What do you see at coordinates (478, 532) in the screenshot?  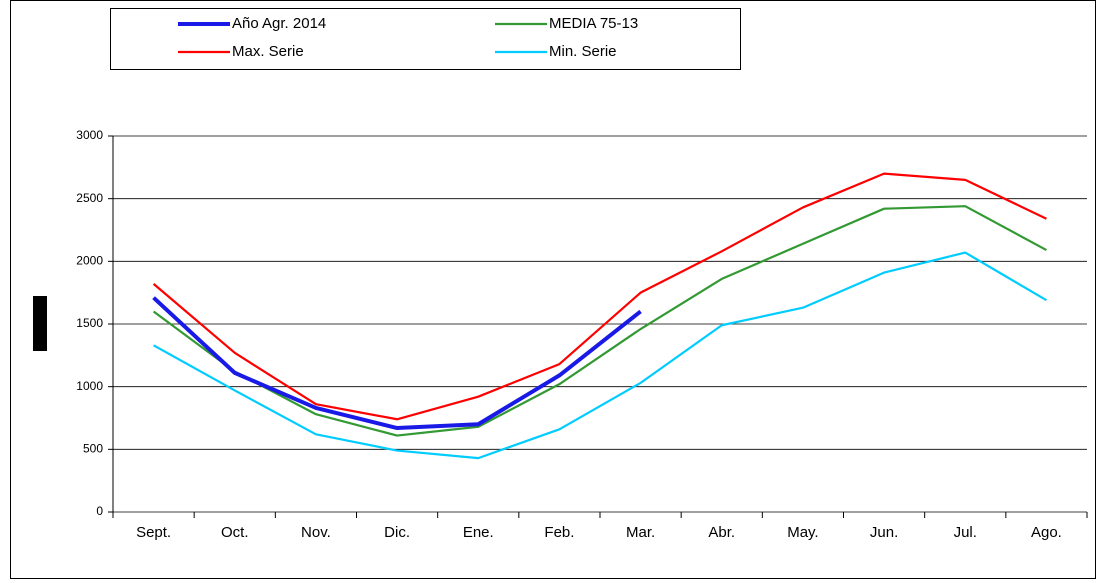 I see `x-tick-label: Ene.` at bounding box center [478, 532].